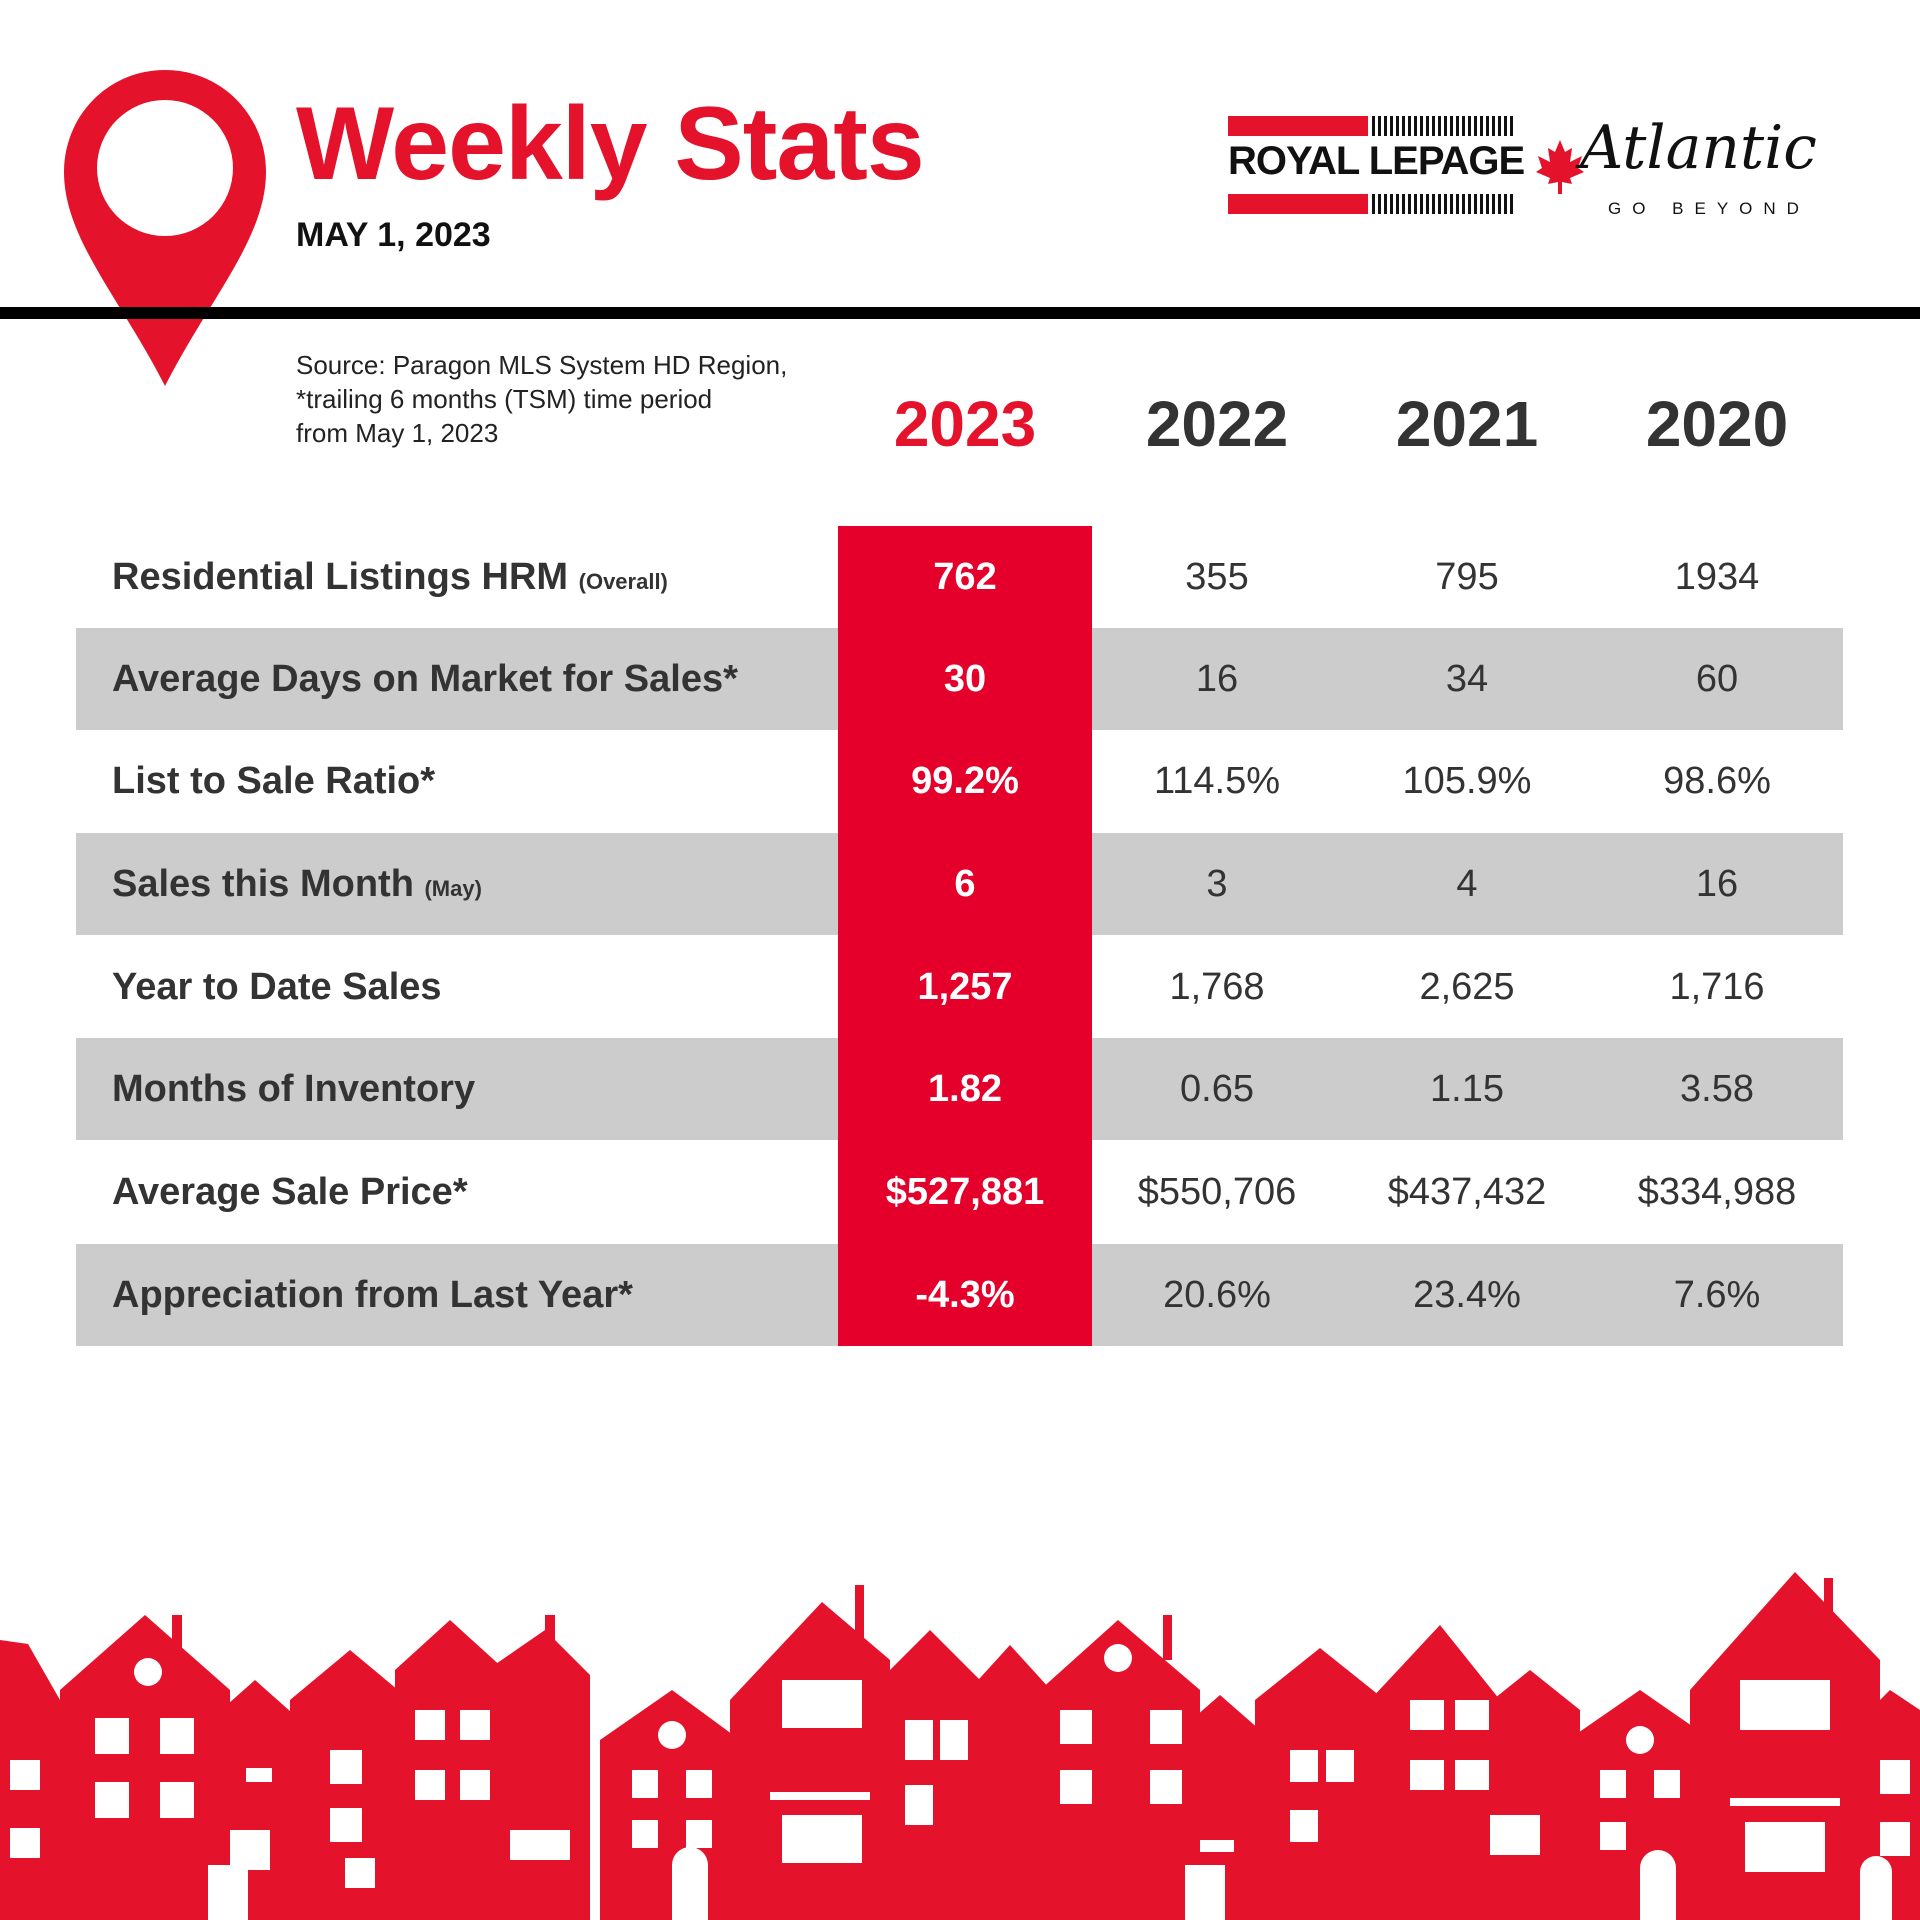  I want to click on row-label: Average Sale Price*, so click(290, 1192).